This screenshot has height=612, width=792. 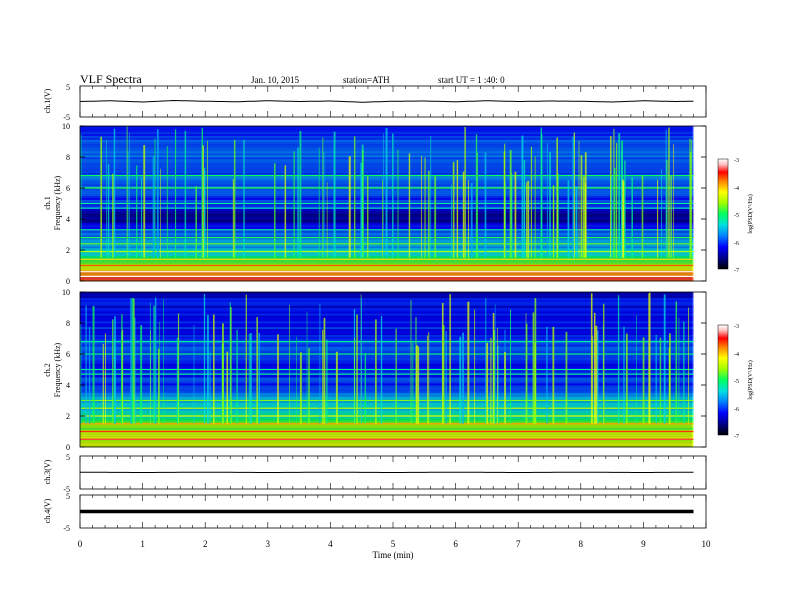 I want to click on ch3-waveform-panel: 5 -5 ch.3(V), so click(x=375, y=473).